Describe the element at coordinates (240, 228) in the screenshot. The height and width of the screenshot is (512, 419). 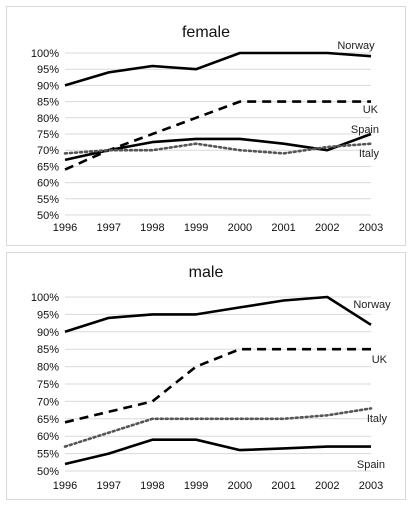
I see `female-x-tick-label: 2000` at that location.